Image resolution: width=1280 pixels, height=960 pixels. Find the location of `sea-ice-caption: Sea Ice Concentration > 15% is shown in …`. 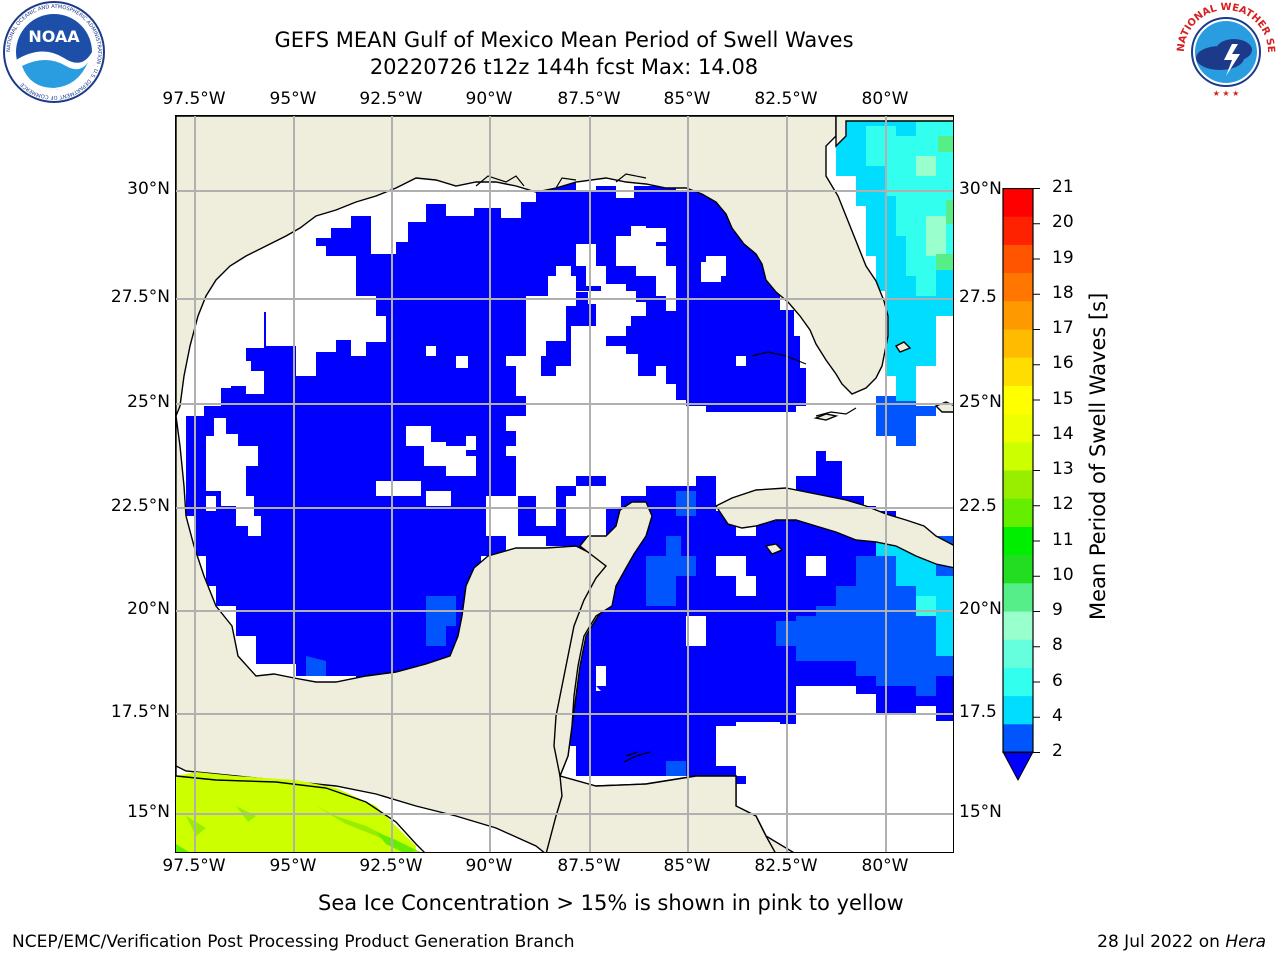

sea-ice-caption: Sea Ice Concentration > 15% is shown in … is located at coordinates (611, 903).